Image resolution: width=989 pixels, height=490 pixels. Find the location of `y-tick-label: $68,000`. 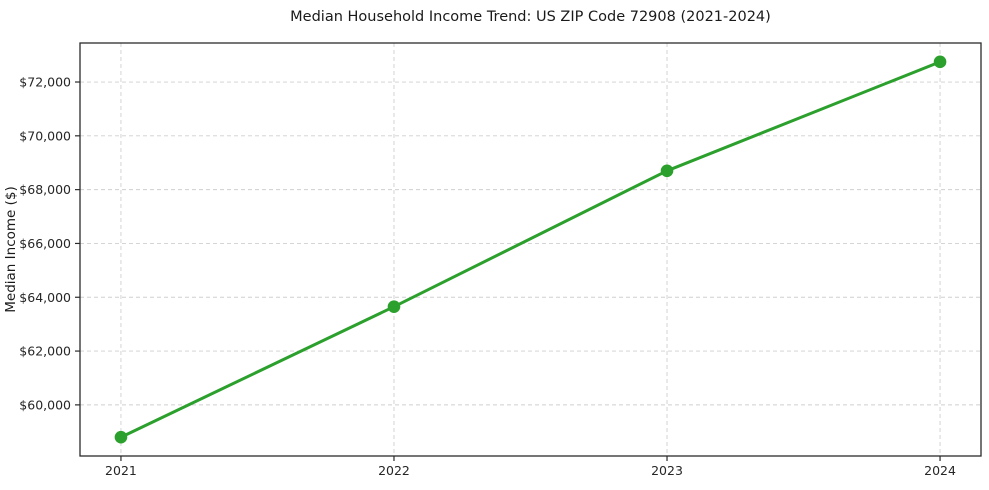

y-tick-label: $68,000 is located at coordinates (45, 189).